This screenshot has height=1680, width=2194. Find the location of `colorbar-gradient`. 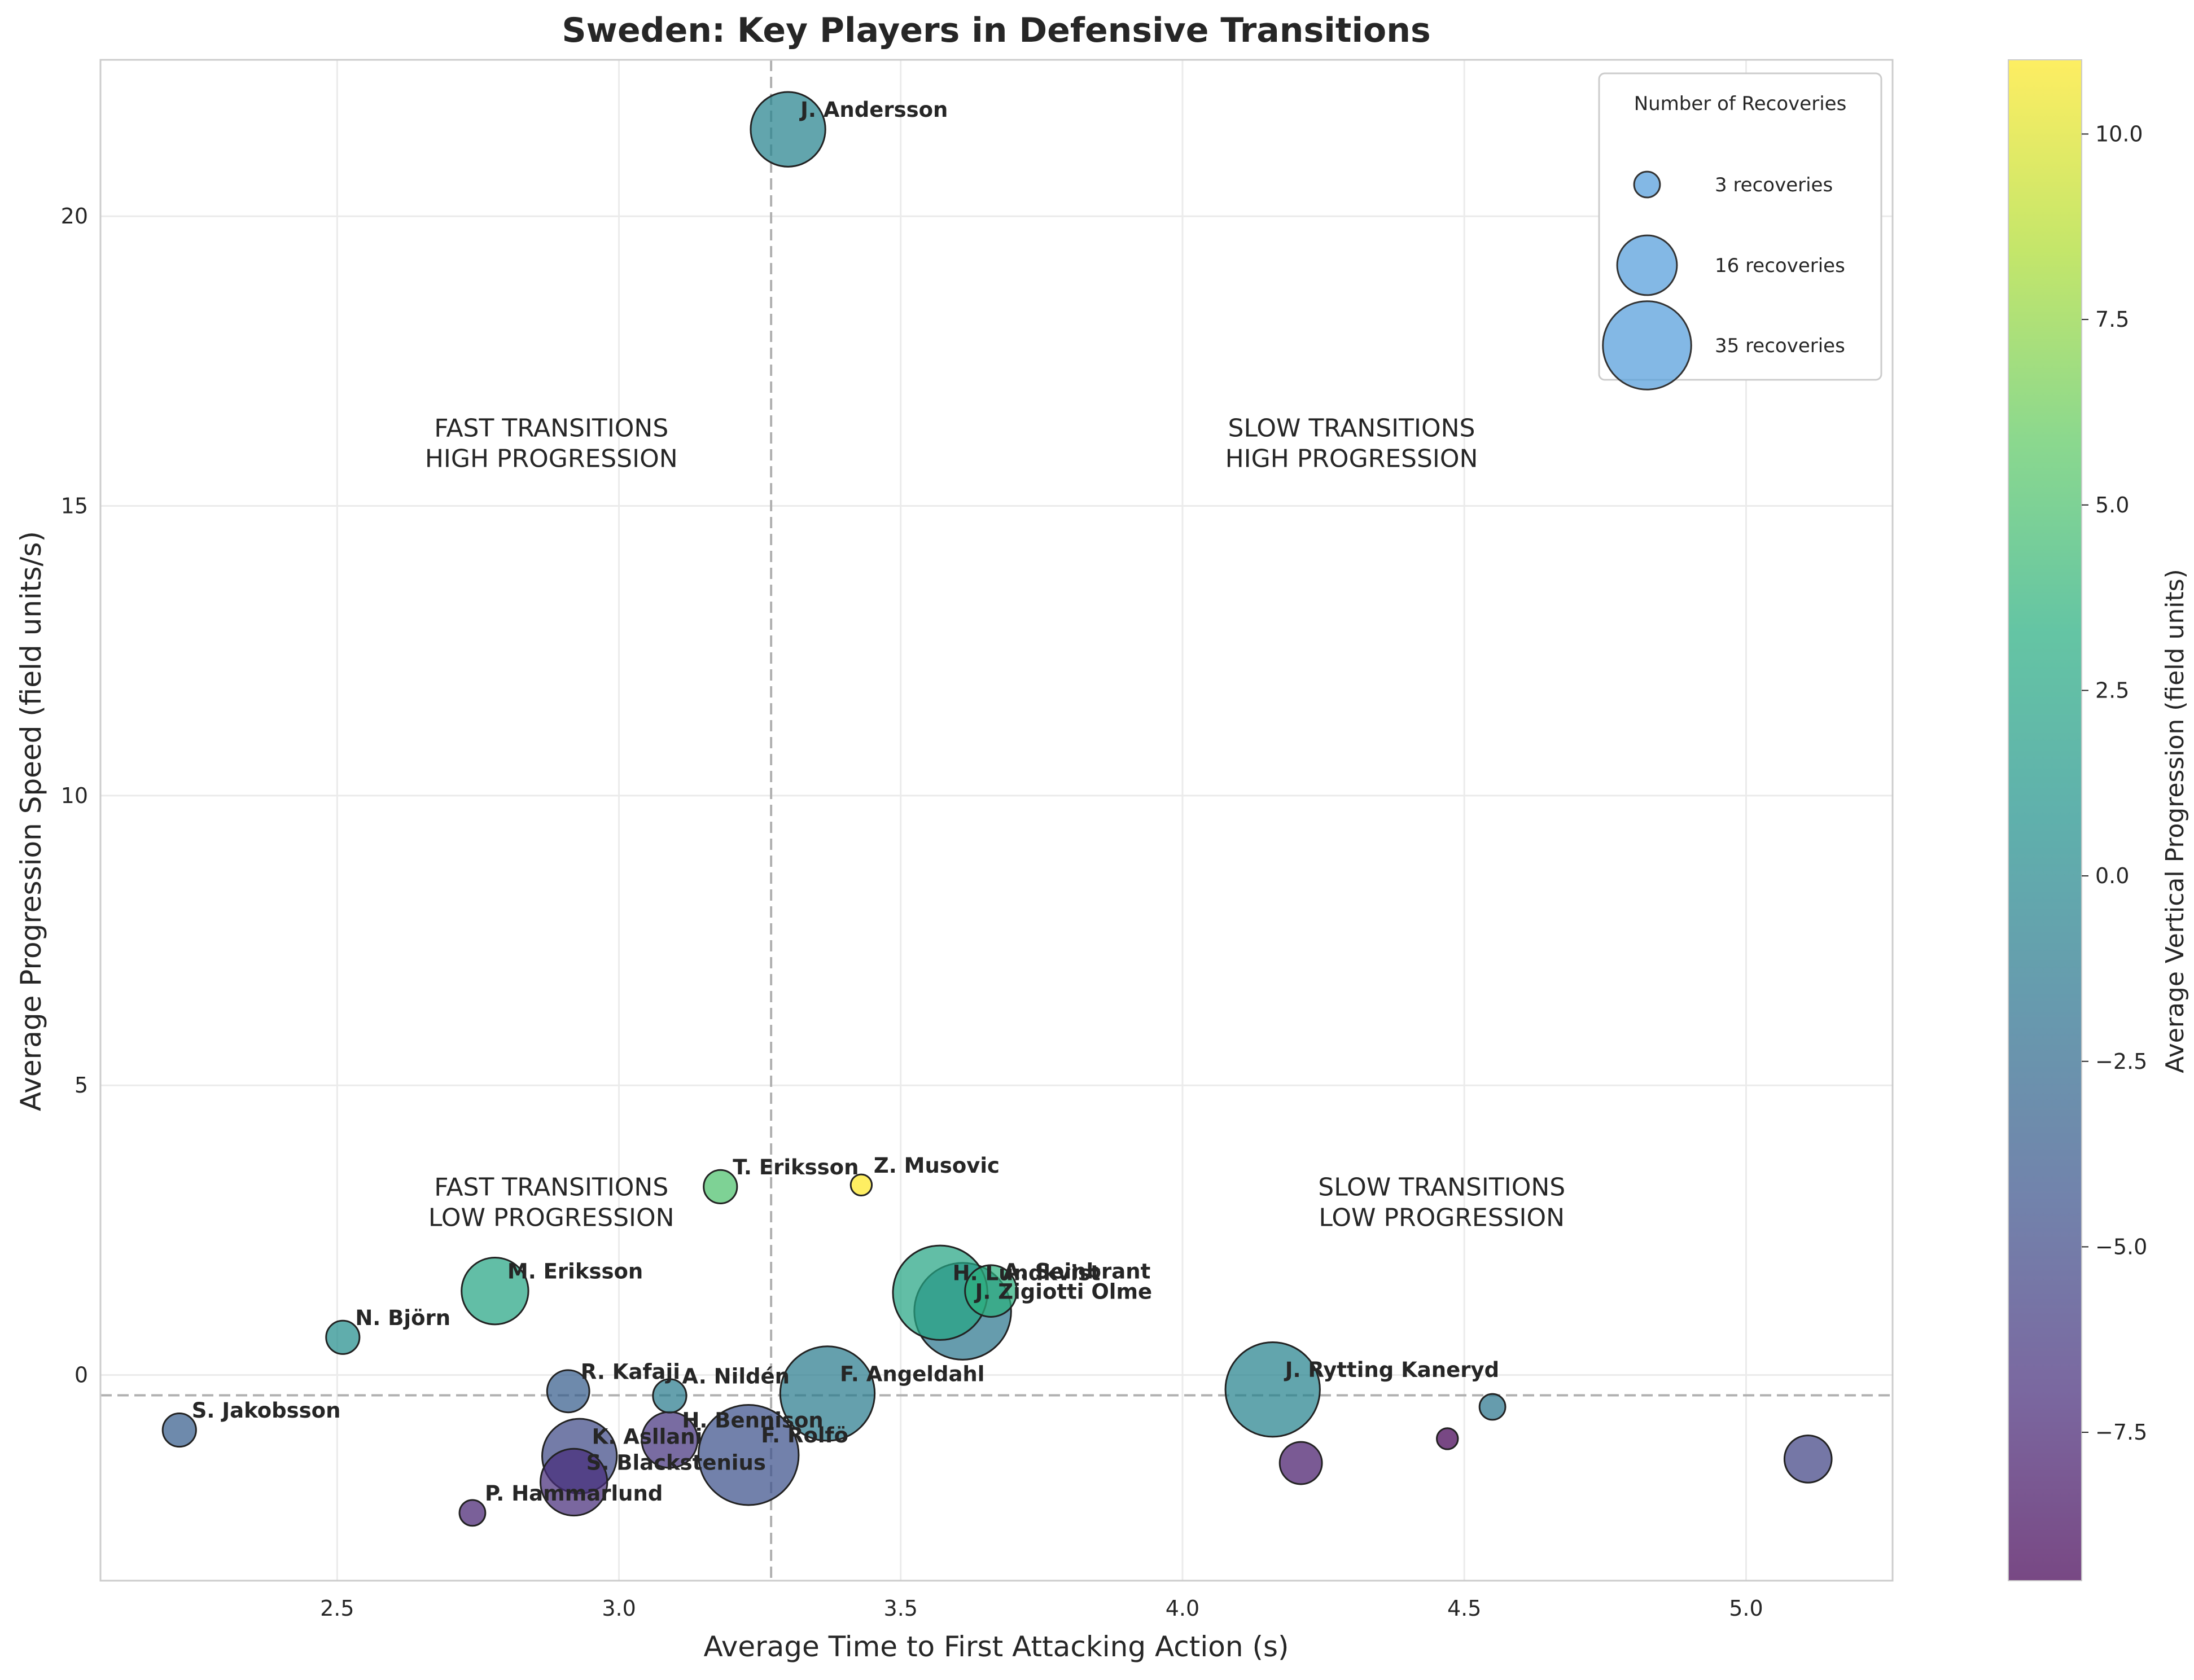

colorbar-gradient is located at coordinates (2045, 820).